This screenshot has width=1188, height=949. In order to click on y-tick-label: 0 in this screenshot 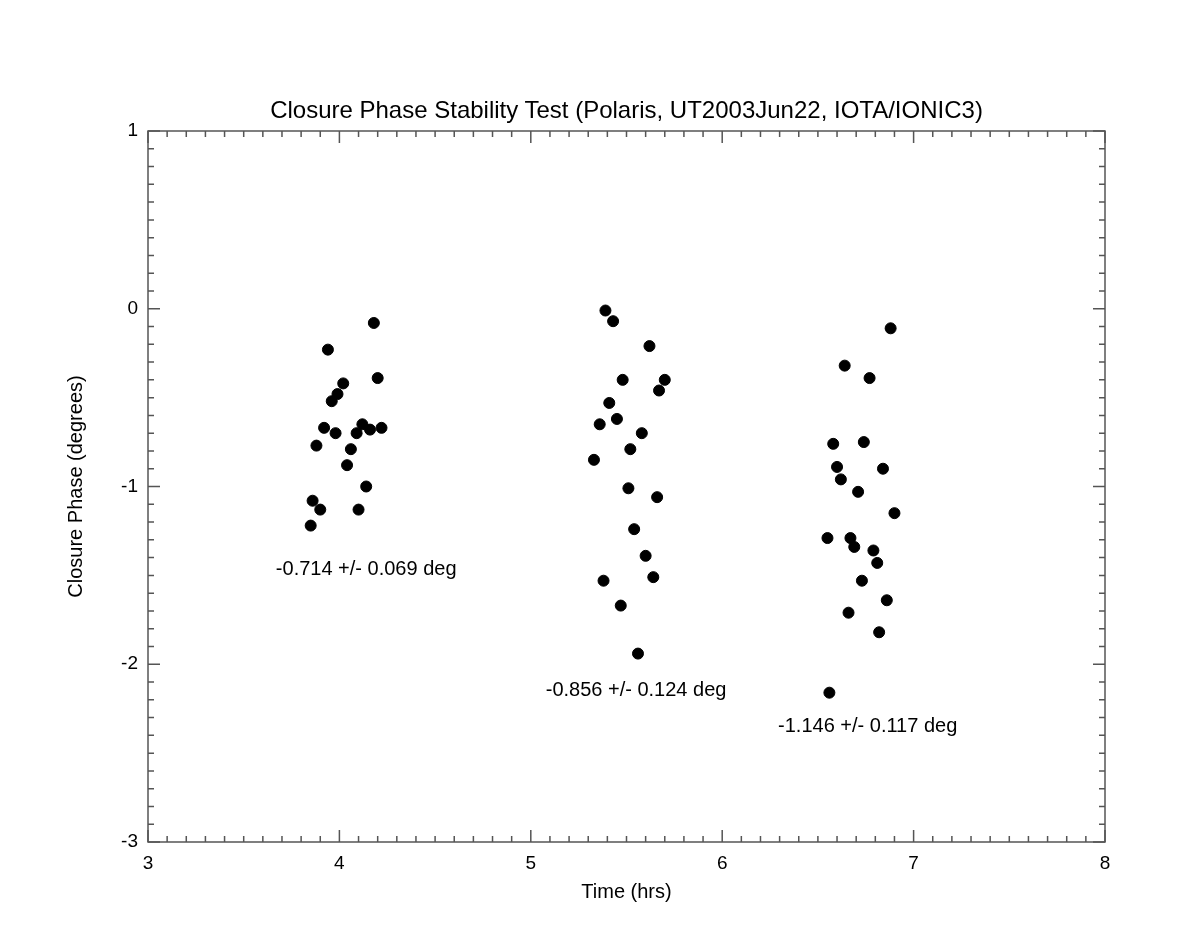, I will do `click(132, 307)`.